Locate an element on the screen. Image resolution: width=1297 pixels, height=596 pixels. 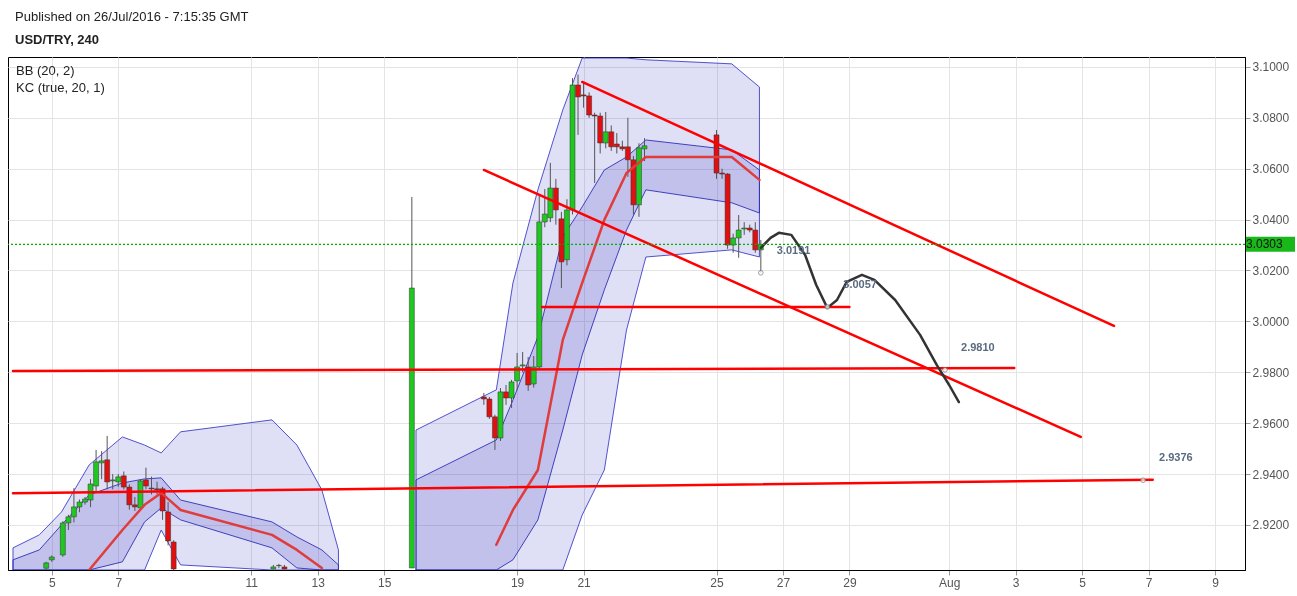
ref-line-label: 3.0303 is located at coordinates (1265, 244).